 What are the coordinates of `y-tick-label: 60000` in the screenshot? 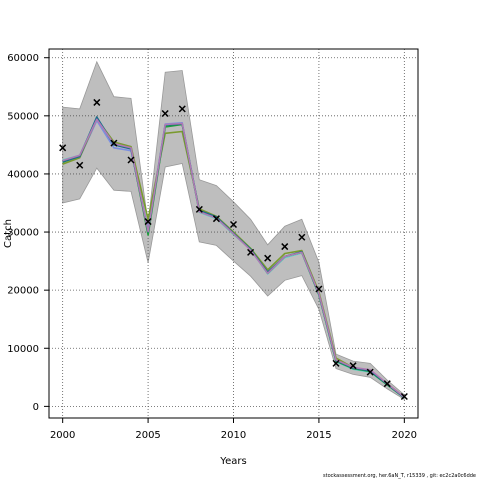 It's located at (23, 58).